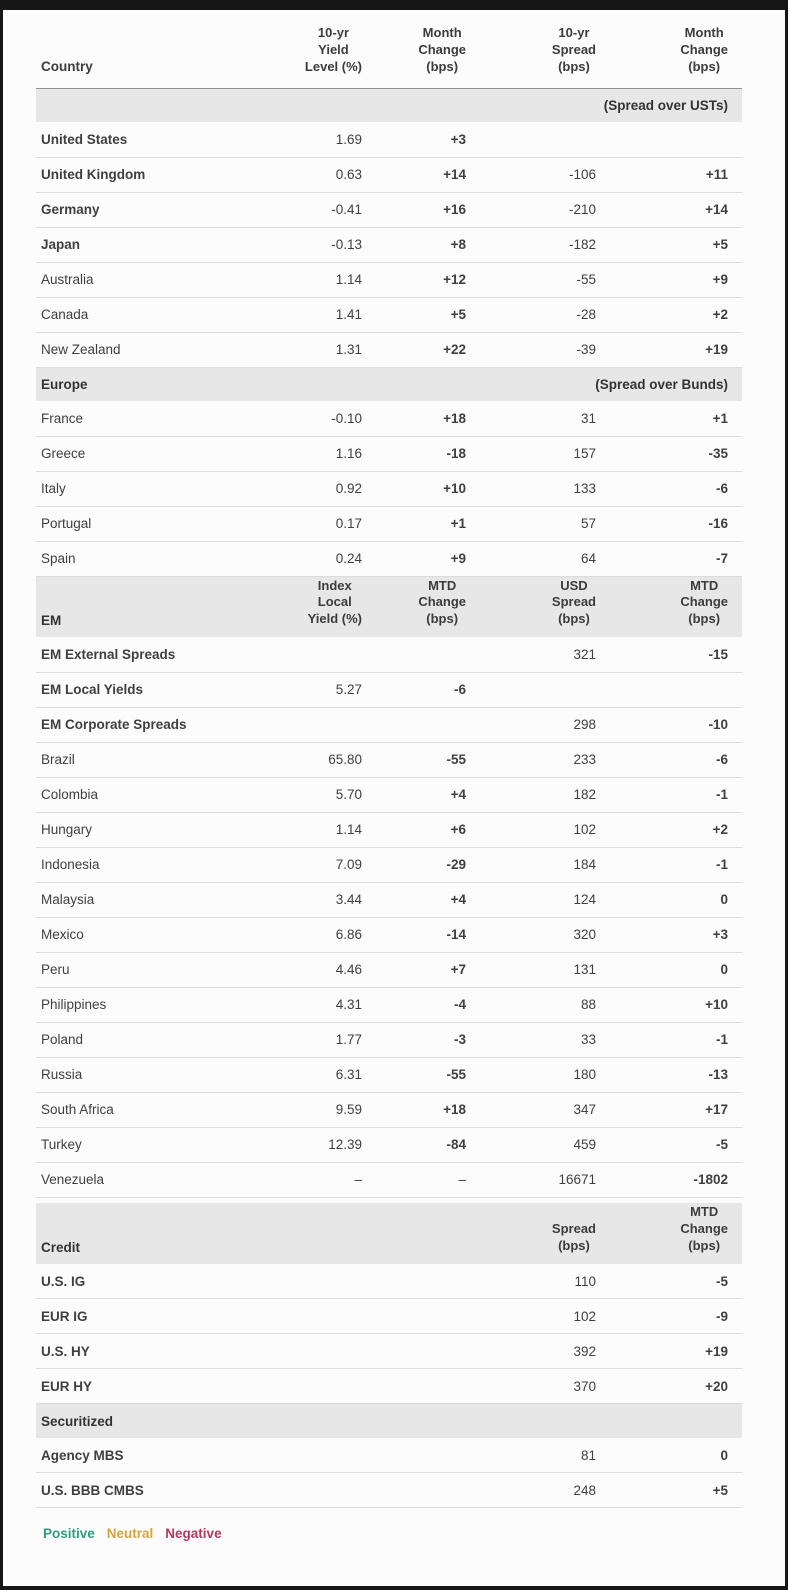 The image size is (788, 1590). I want to click on section-band: Credit Spread (bps) MTD Change (bps), so click(389, 1233).